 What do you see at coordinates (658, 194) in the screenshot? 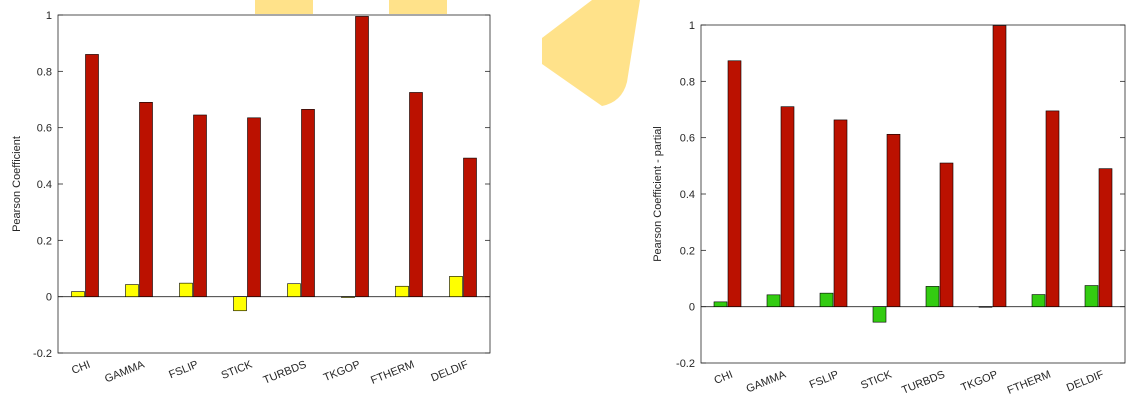
I see `right-ylabel: Pearson Coefficient - partial` at bounding box center [658, 194].